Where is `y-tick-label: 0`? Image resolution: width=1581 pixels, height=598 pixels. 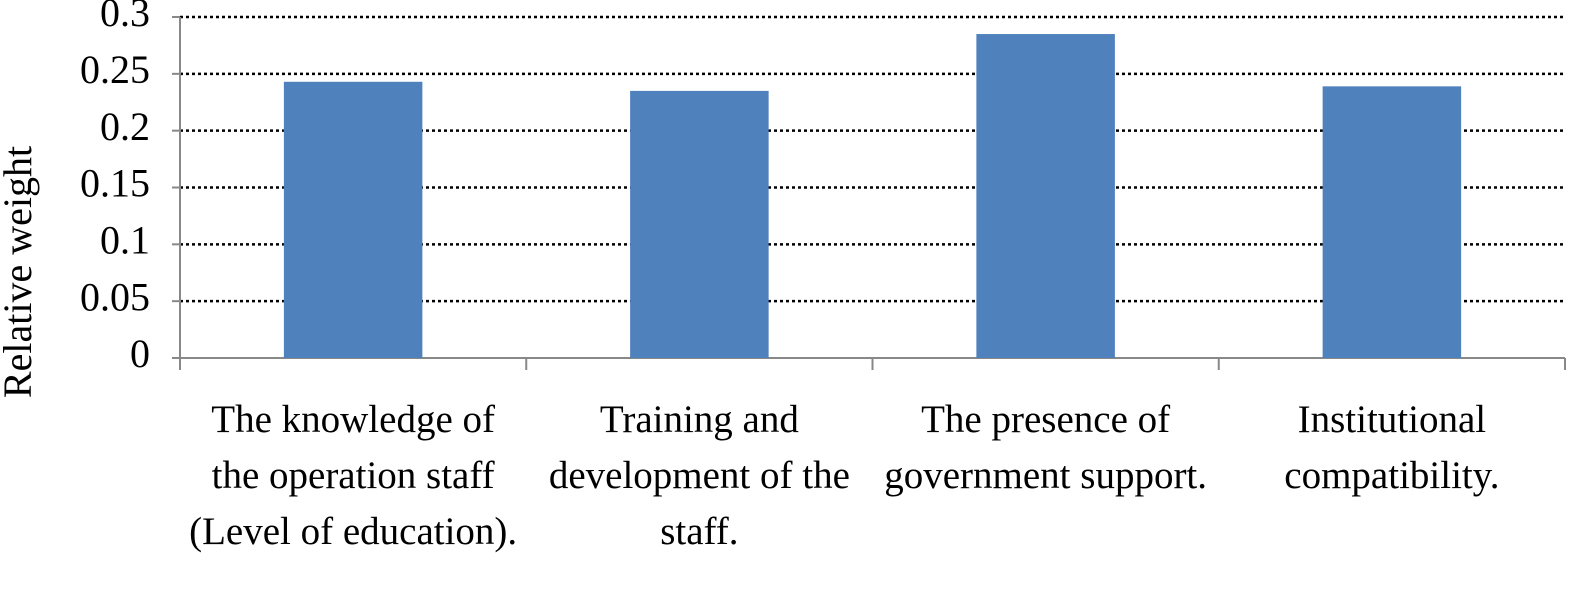 y-tick-label: 0 is located at coordinates (140, 353).